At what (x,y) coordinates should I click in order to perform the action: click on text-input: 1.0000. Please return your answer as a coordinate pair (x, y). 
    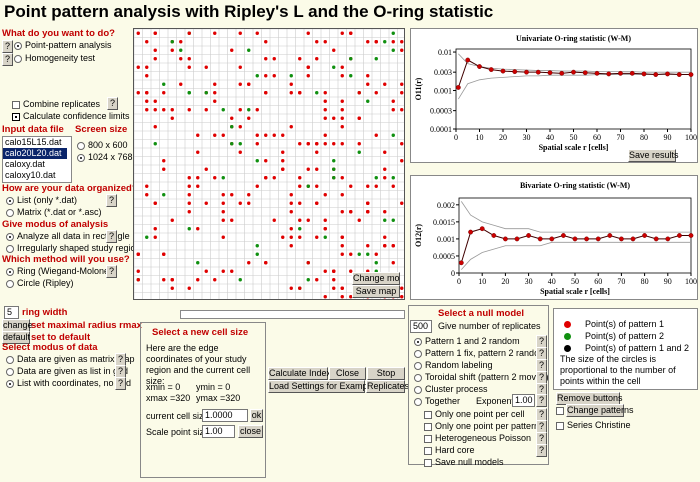
    Looking at the image, I should click on (225, 415).